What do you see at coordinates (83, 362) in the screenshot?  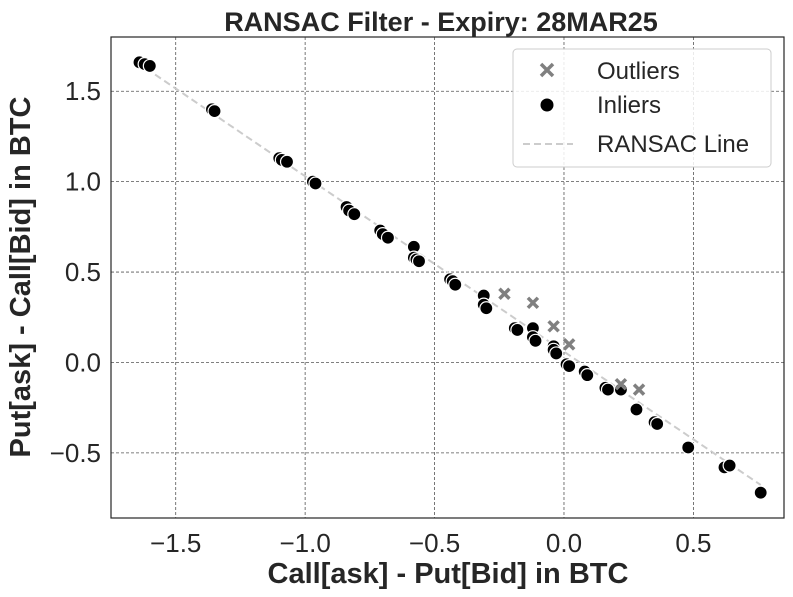 I see `y-tick-label: 0.0` at bounding box center [83, 362].